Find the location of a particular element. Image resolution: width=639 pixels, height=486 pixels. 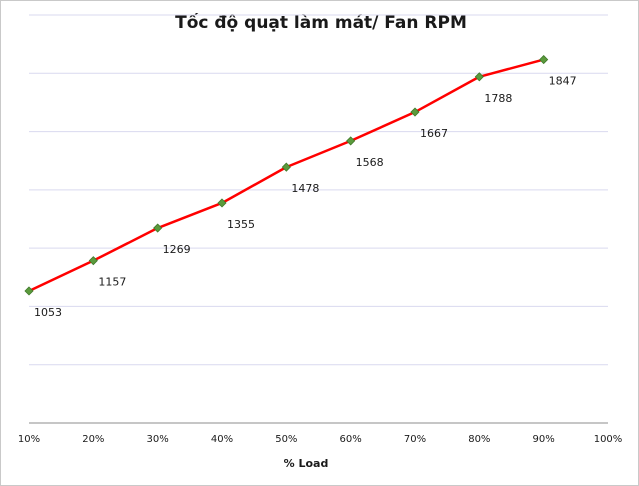

data-label: 1478 is located at coordinates (305, 188).